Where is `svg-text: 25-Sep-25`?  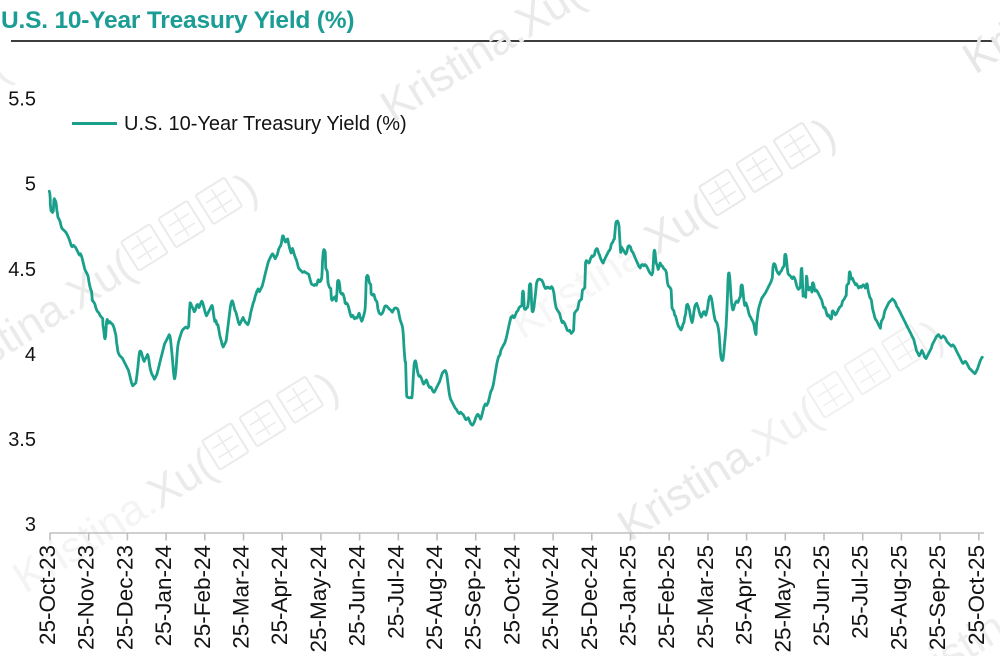
svg-text: 25-Sep-25 is located at coordinates (937, 597).